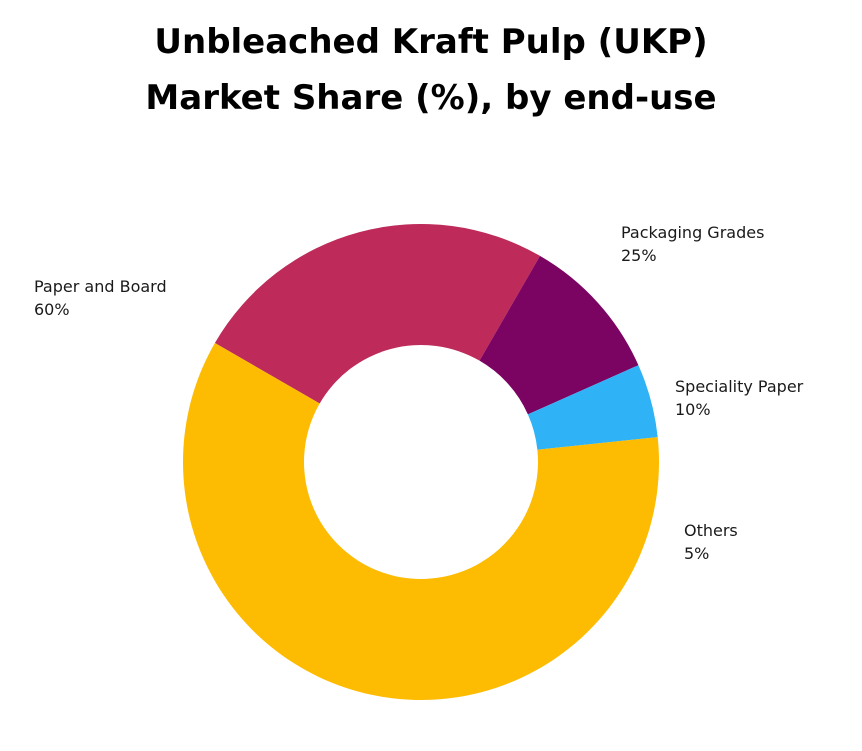 This screenshot has height=751, width=862. I want to click on slice-value-paper-and-board: 60%, so click(52, 309).